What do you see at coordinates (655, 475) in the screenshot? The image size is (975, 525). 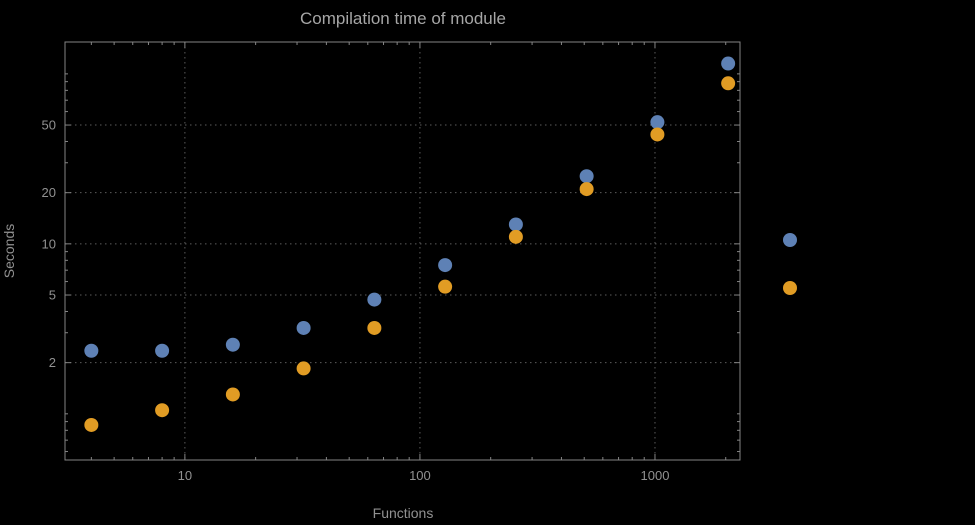 I see `x-tick-label: 1000` at bounding box center [655, 475].